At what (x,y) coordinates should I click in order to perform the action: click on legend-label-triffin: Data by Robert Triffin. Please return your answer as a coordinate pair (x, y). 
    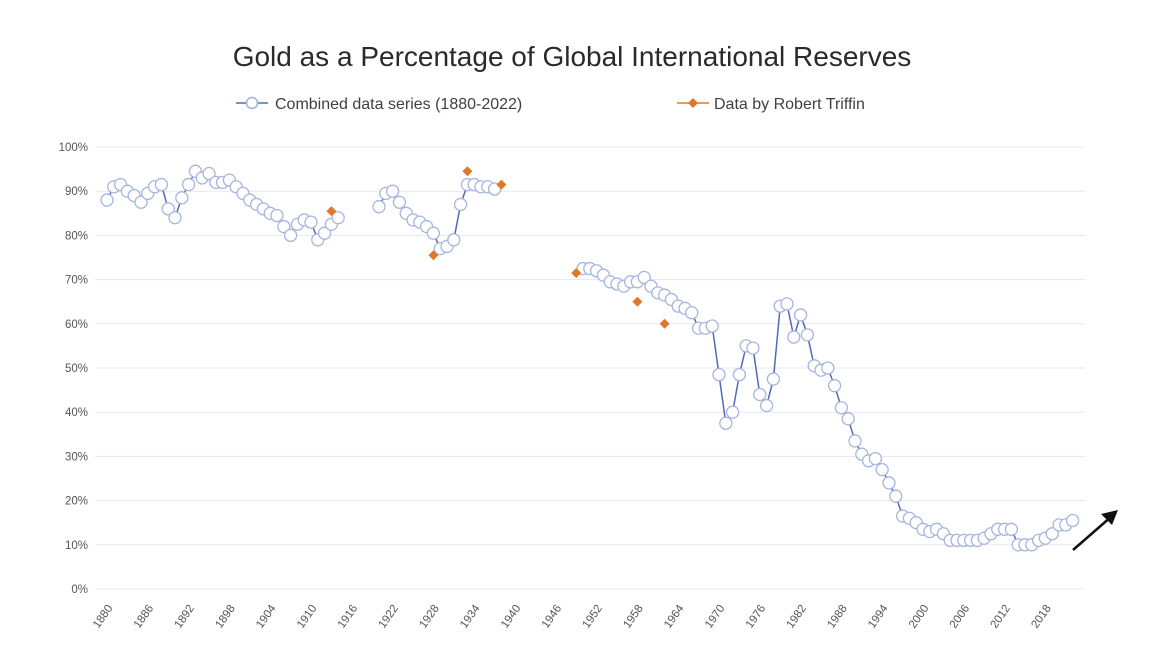
    Looking at the image, I should click on (789, 104).